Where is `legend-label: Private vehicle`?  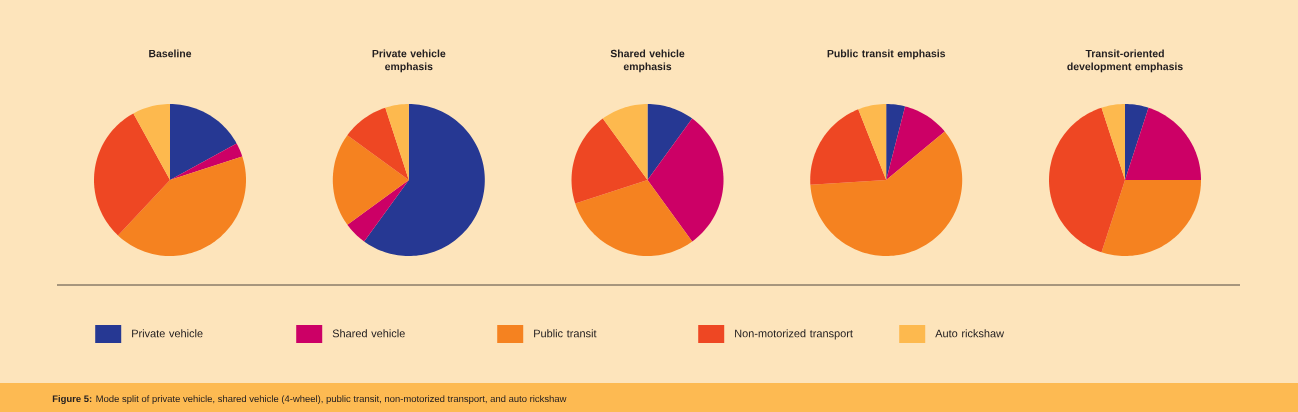
legend-label: Private vehicle is located at coordinates (167, 333).